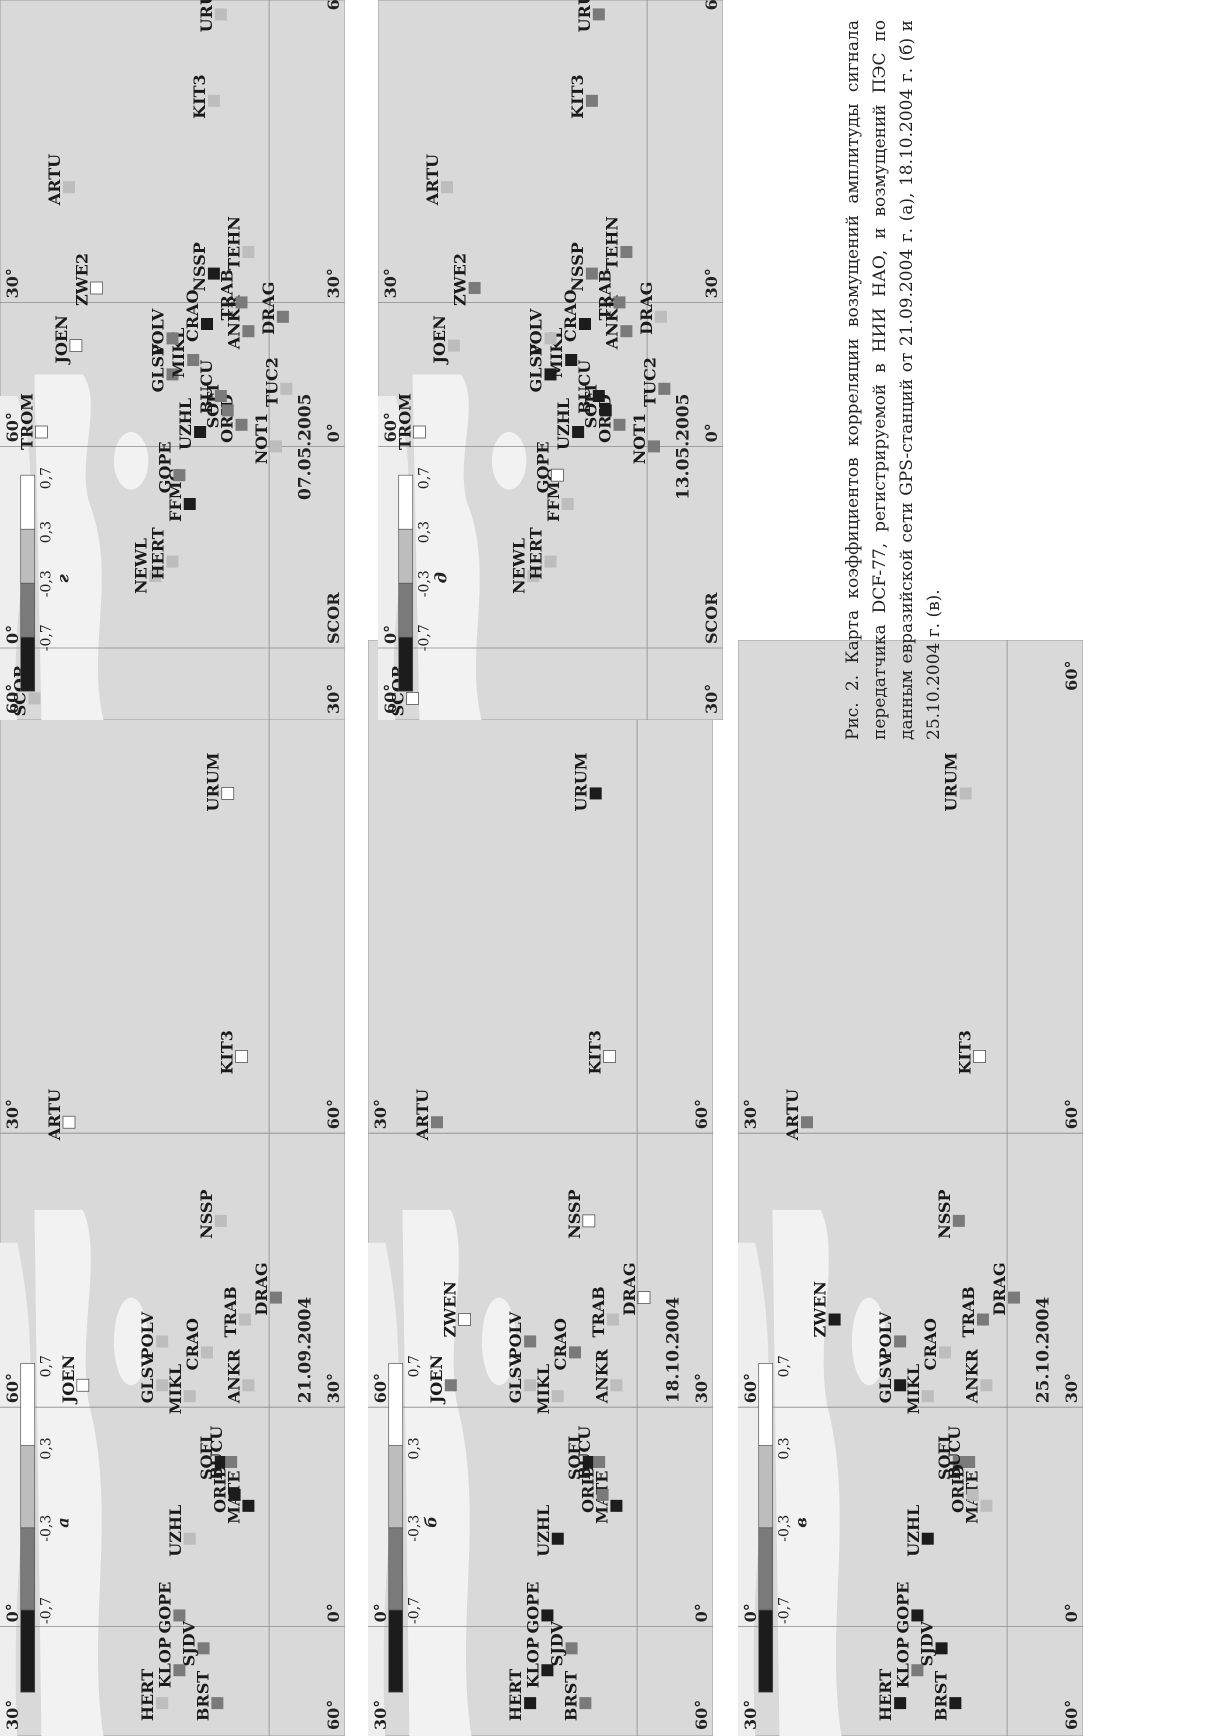 The image size is (1225, 1736). I want to click on station-marker-mikl, so click(571, 360).